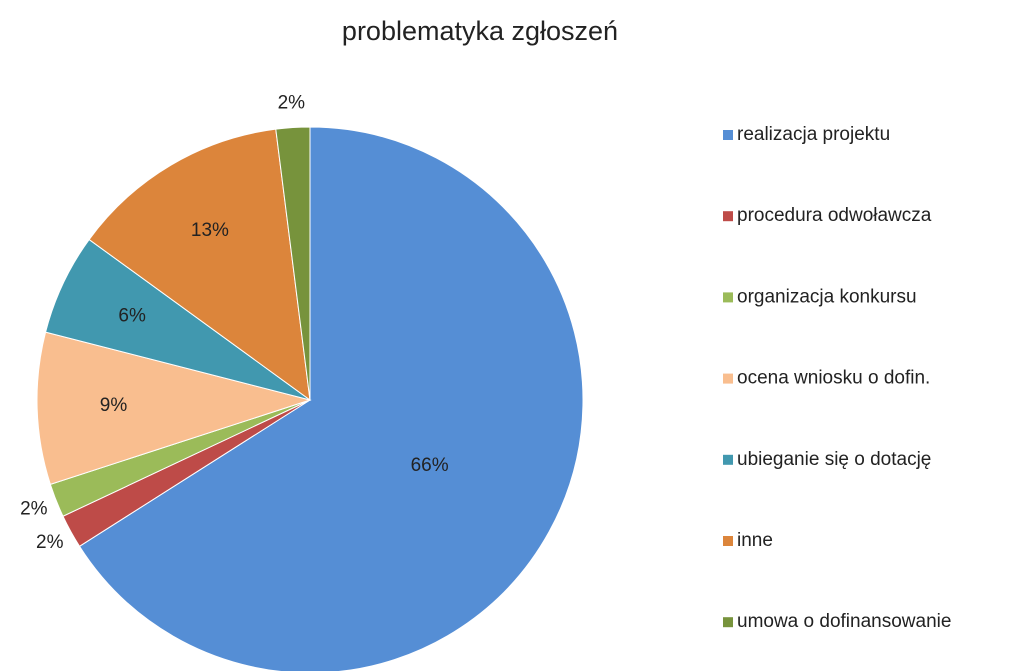 The image size is (1018, 671). Describe the element at coordinates (844, 621) in the screenshot. I see `legend-label: umowa o dofinansowanie` at that location.